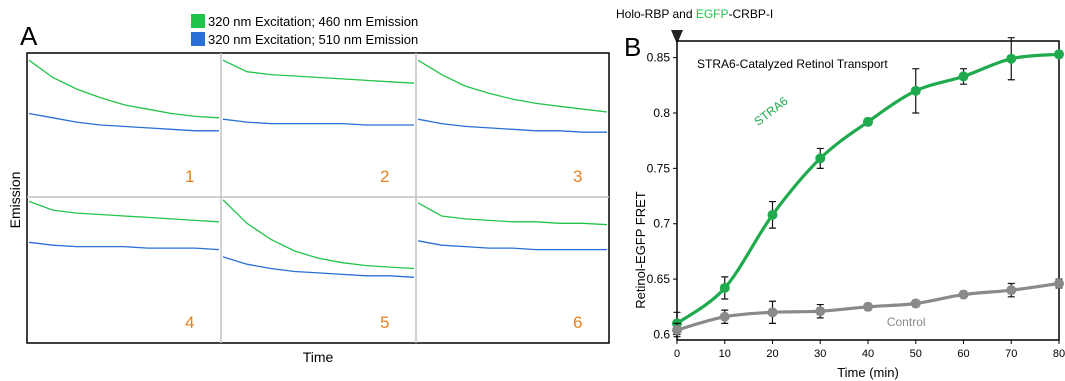 The height and width of the screenshot is (381, 1065). What do you see at coordinates (661, 113) in the screenshot?
I see `y-tick-label: 0.8` at bounding box center [661, 113].